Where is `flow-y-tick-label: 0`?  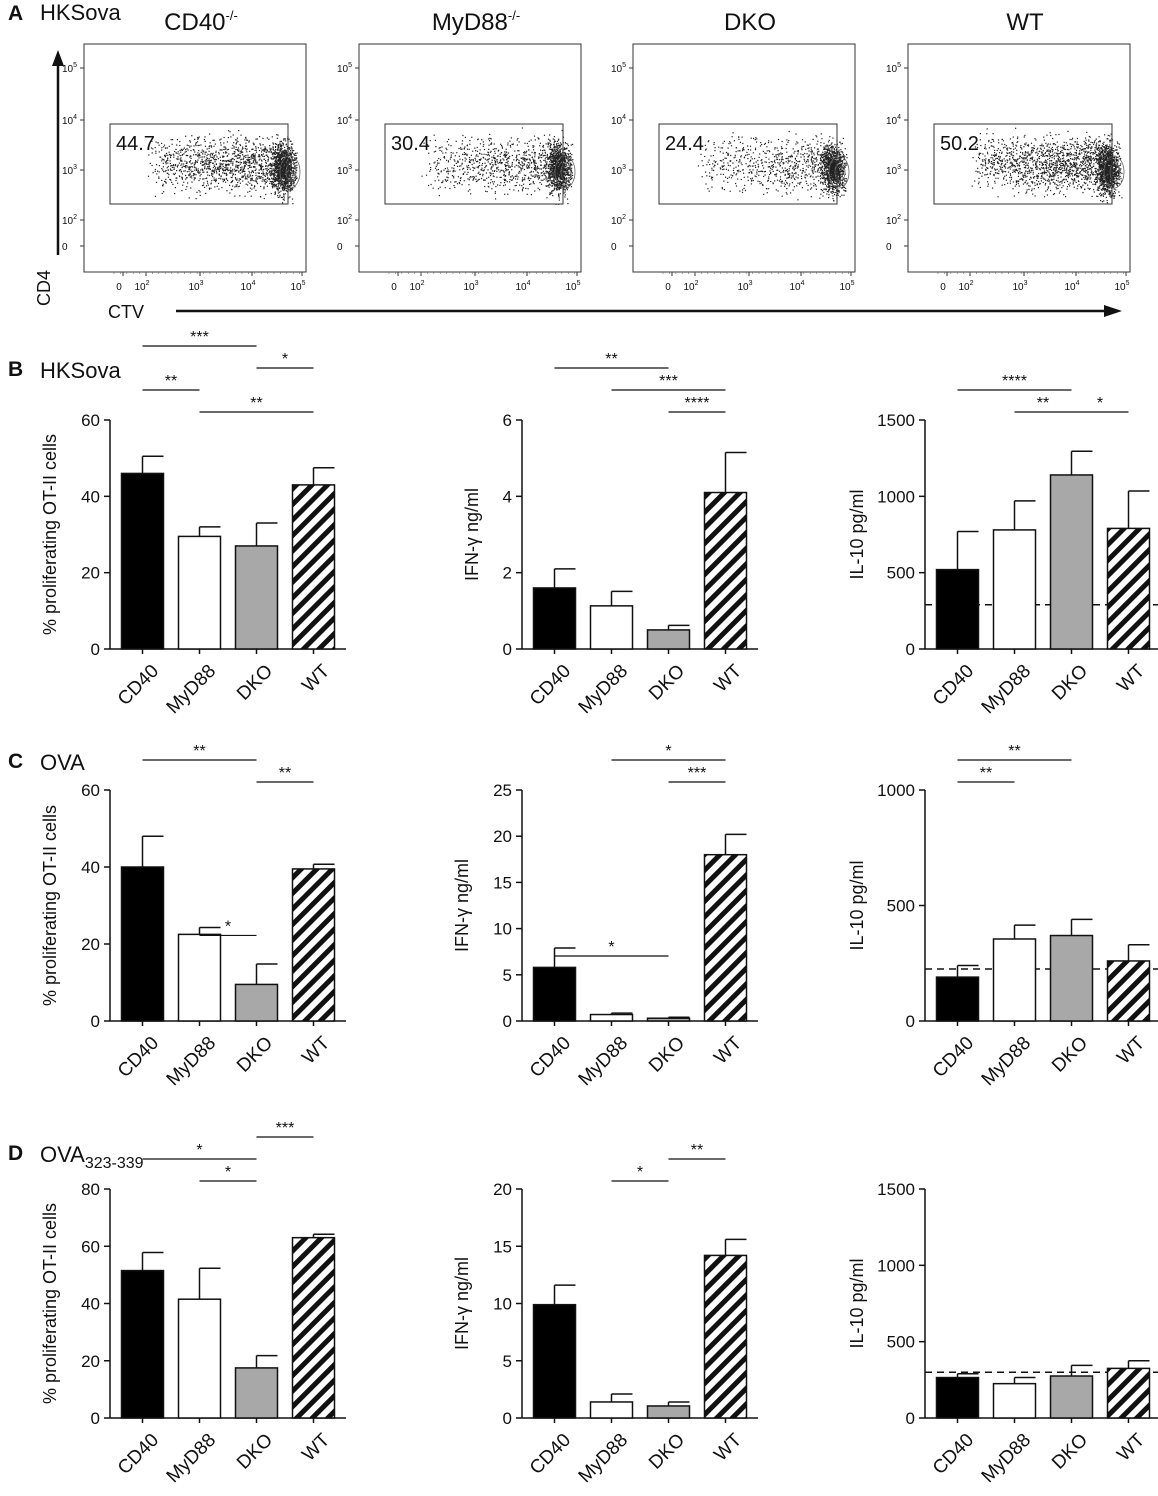
flow-y-tick-label: 0 is located at coordinates (65, 247).